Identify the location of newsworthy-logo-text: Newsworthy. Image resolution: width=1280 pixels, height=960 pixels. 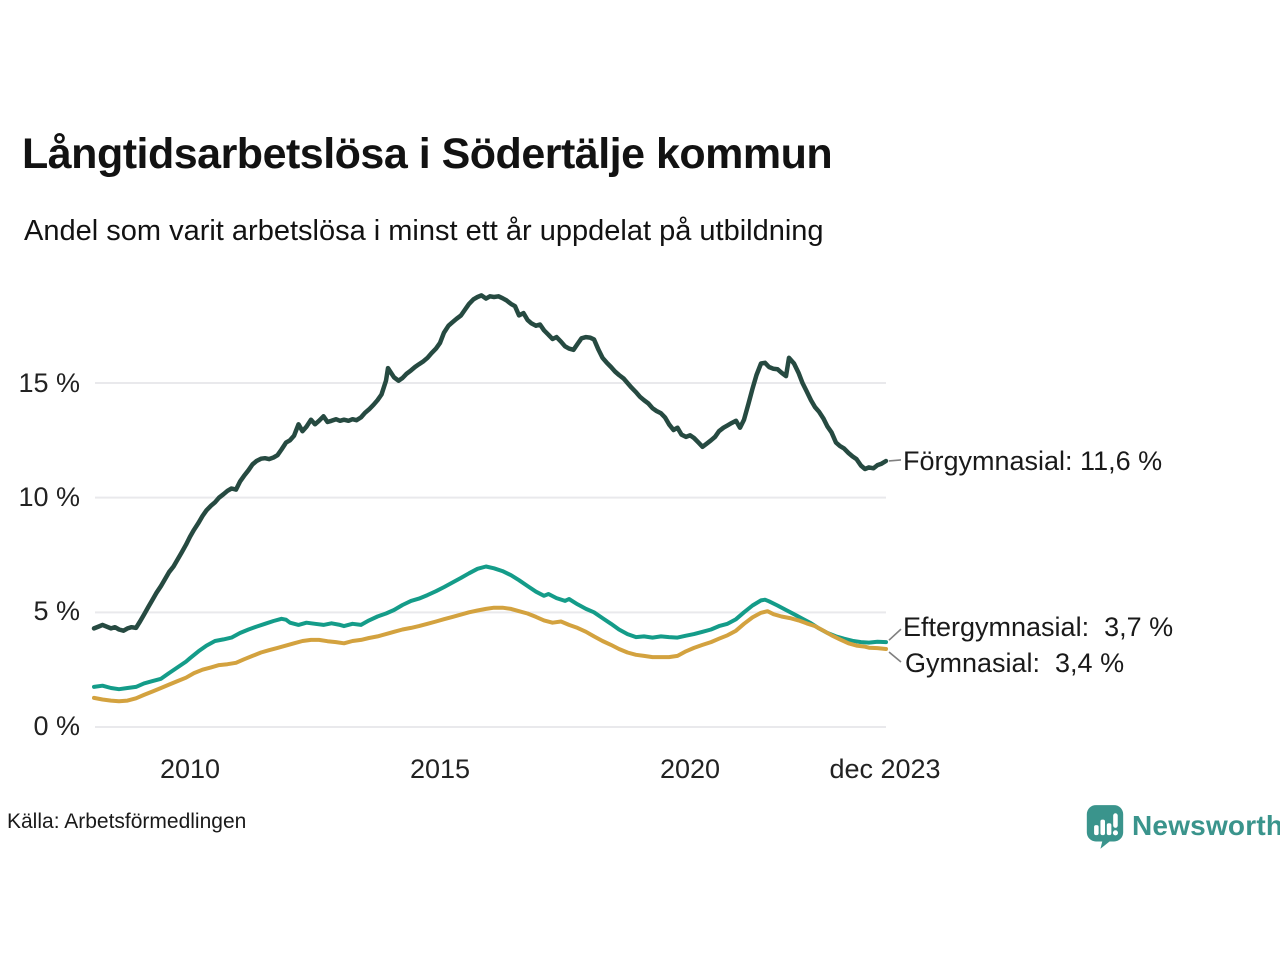
(1206, 825).